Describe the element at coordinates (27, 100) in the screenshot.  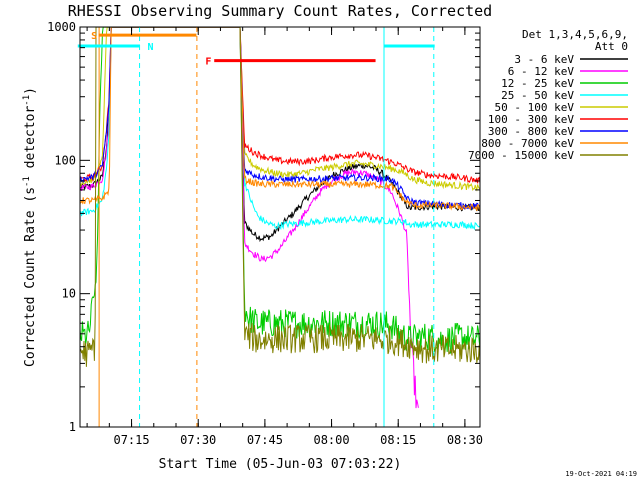
I see `y-axis-label-sup2: -1` at that location.